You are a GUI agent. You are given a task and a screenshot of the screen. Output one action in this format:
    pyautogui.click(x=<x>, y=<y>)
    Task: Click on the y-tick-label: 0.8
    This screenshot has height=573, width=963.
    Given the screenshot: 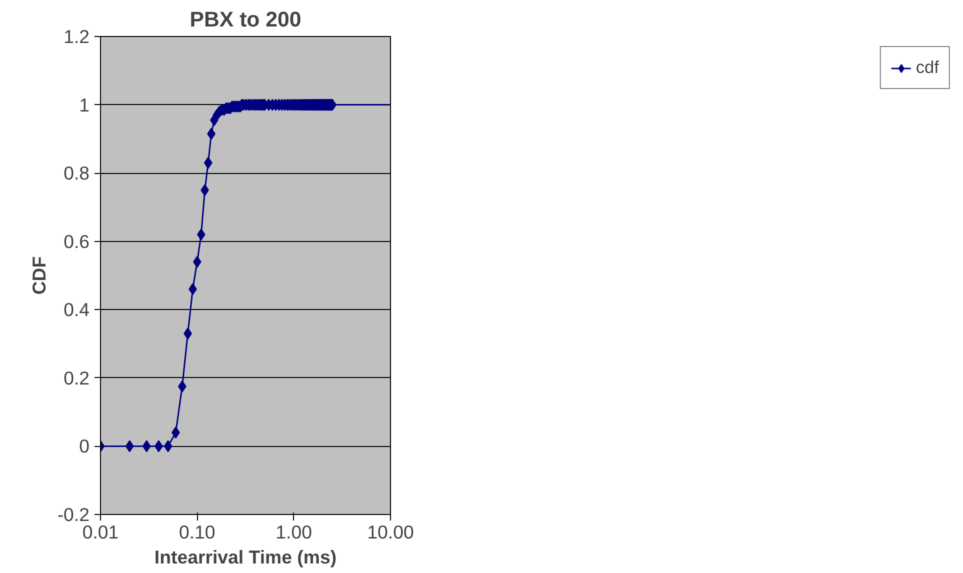 What is the action you would take?
    pyautogui.click(x=77, y=173)
    